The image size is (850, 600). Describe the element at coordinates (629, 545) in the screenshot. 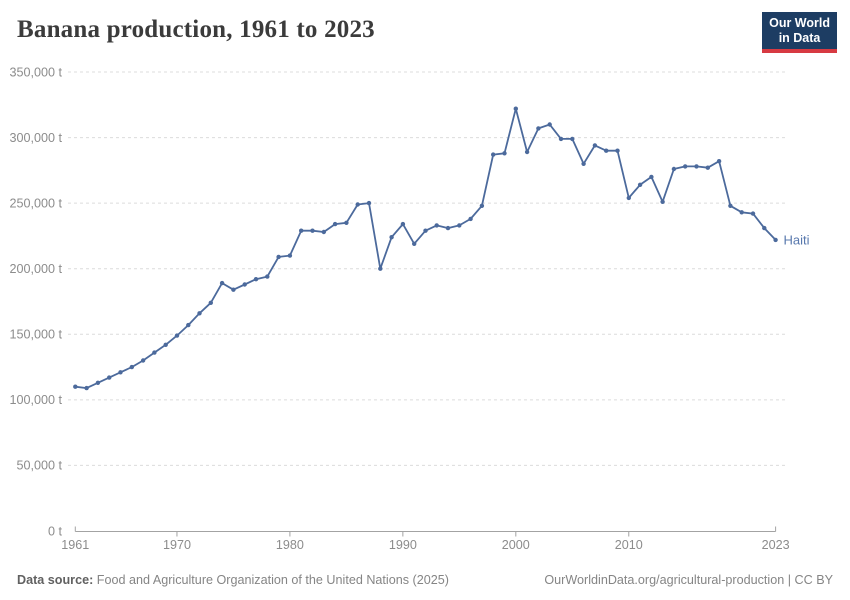

I see `x-tick-label: 2010` at that location.